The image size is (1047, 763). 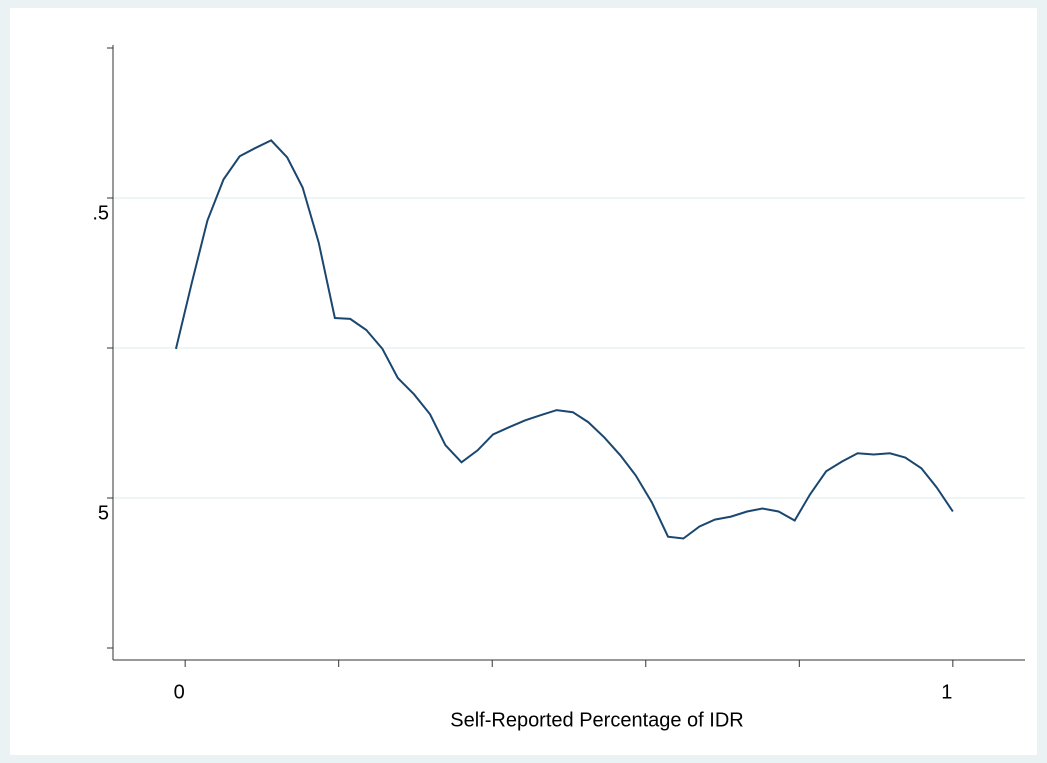 I want to click on x-tick-label: 0, so click(x=179, y=692).